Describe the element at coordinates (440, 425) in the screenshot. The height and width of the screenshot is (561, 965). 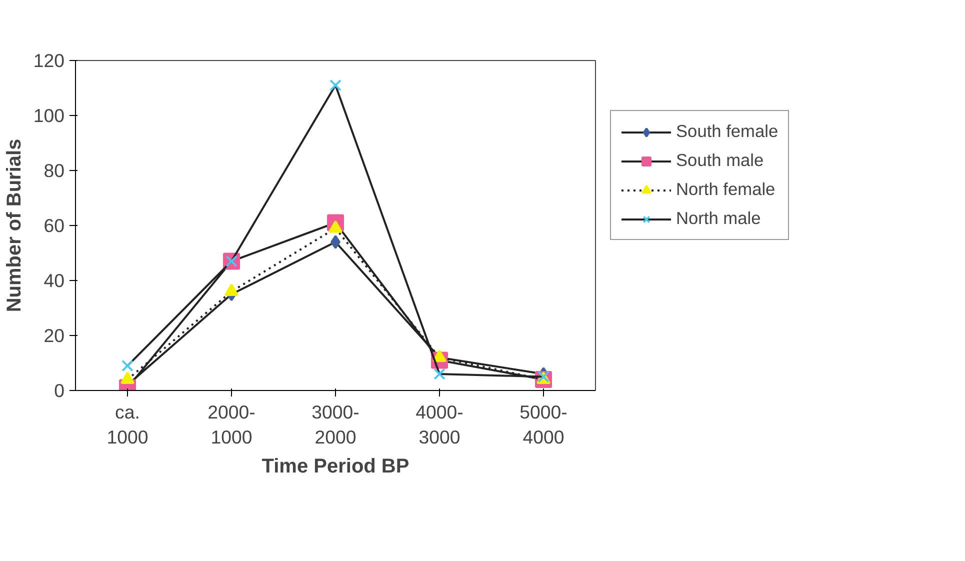
I see `x-tick-label: 4000-3000` at that location.